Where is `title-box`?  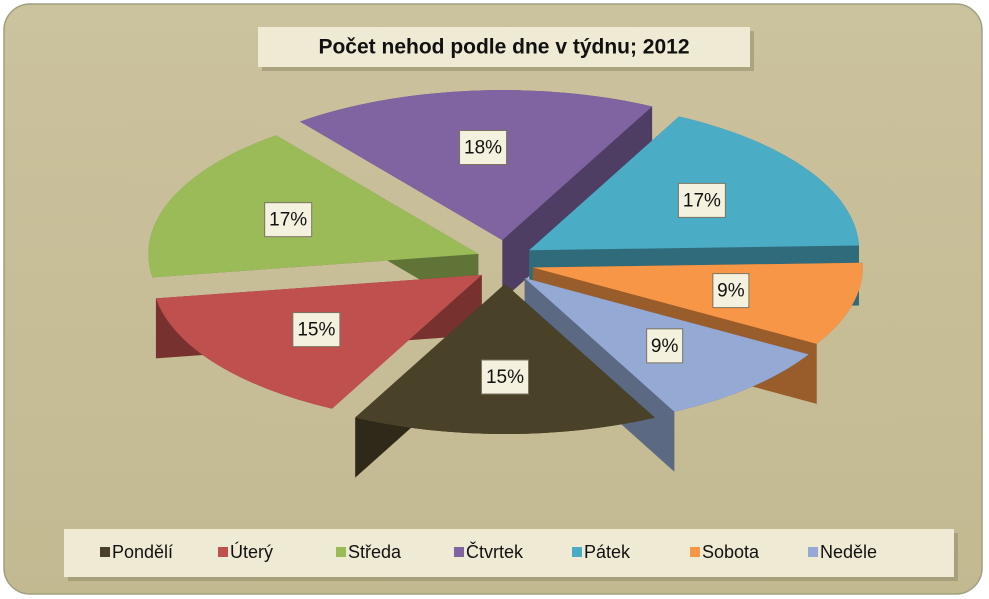 title-box is located at coordinates (504, 47).